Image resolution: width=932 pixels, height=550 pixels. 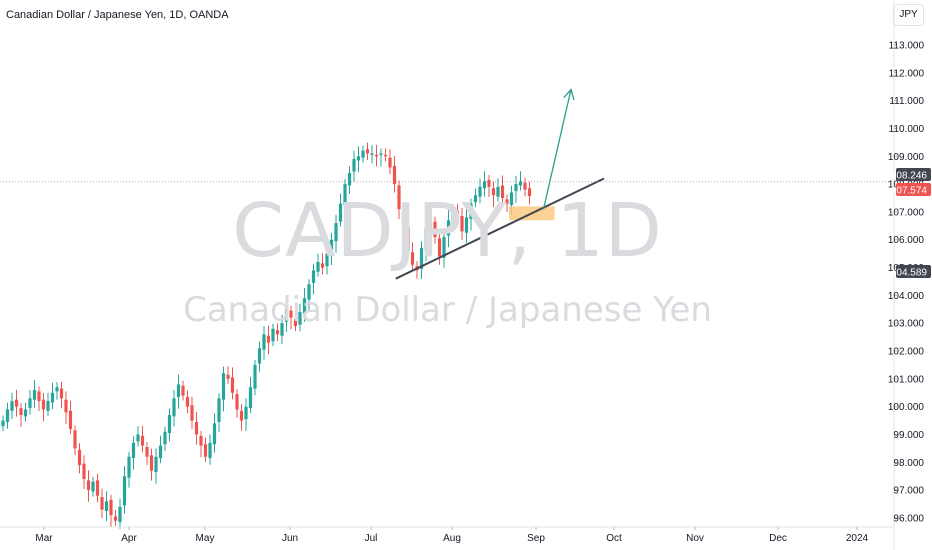 What do you see at coordinates (908, 15) in the screenshot?
I see `currency-button: JPY` at bounding box center [908, 15].